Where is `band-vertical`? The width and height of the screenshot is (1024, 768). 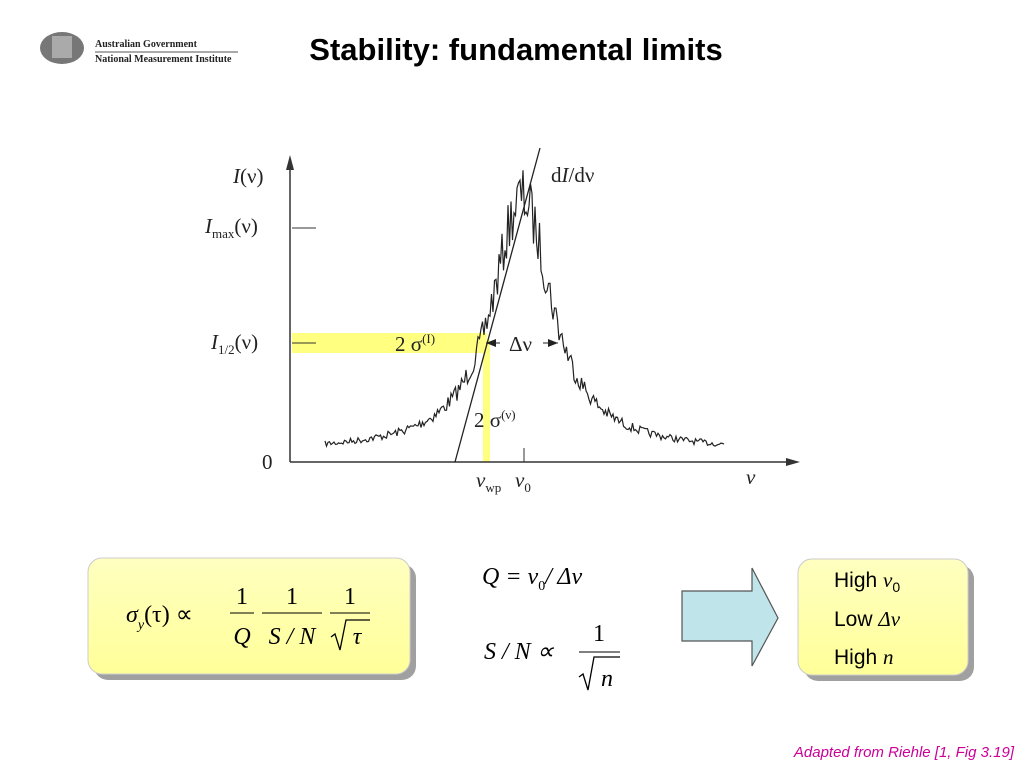
band-vertical is located at coordinates (486, 401).